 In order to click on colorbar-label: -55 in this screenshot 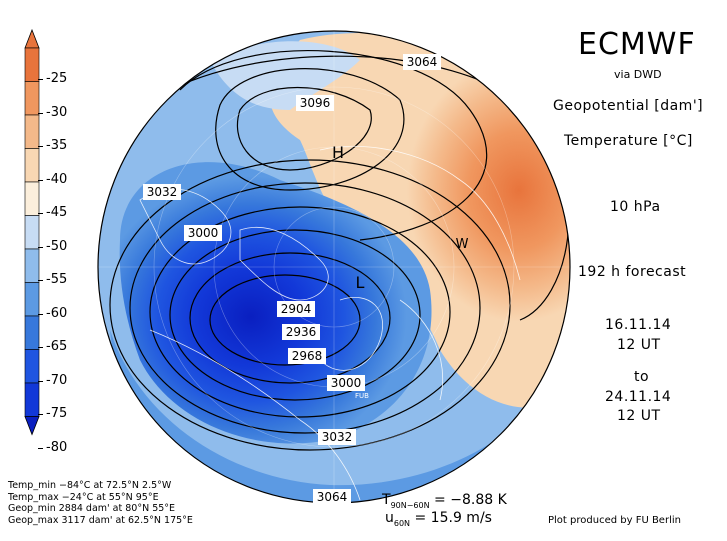, I will do `click(57, 279)`.